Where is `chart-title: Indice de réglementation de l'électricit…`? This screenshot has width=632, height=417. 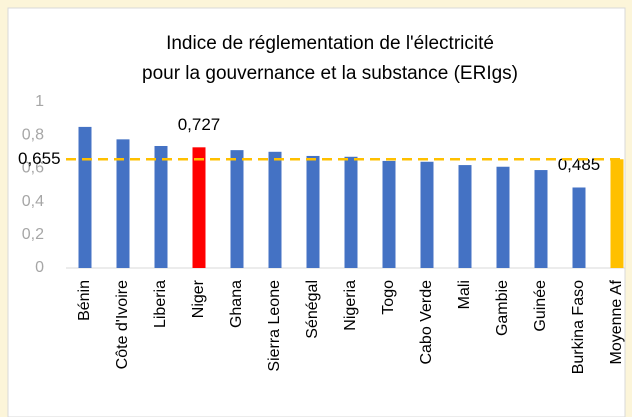
chart-title: Indice de réglementation de l'électricit… is located at coordinates (330, 43).